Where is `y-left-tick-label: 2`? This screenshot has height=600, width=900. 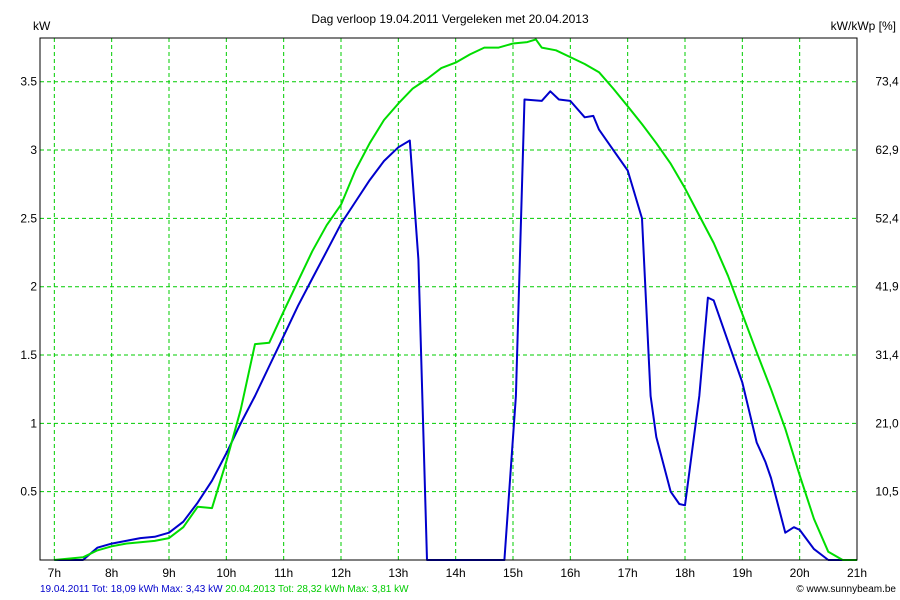
y-left-tick-label: 2 is located at coordinates (33, 287).